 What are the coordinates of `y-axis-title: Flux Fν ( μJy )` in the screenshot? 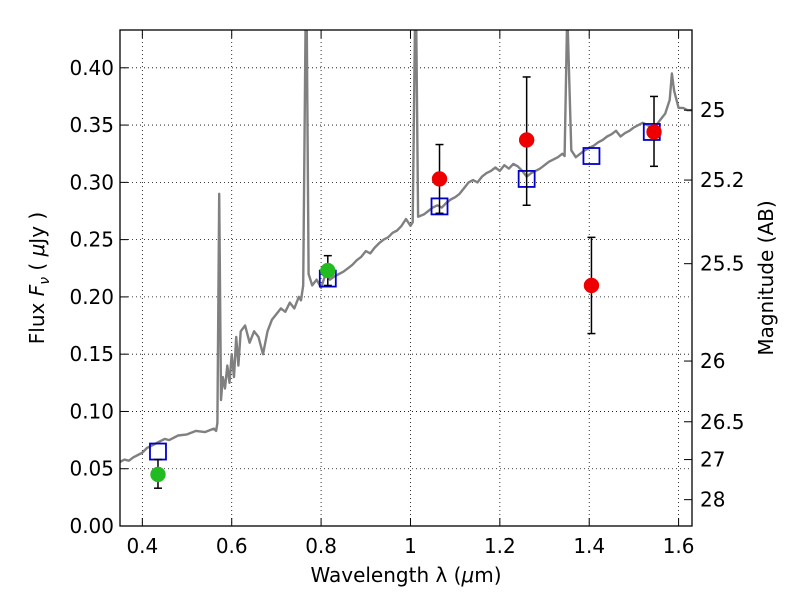 It's located at (39, 278).